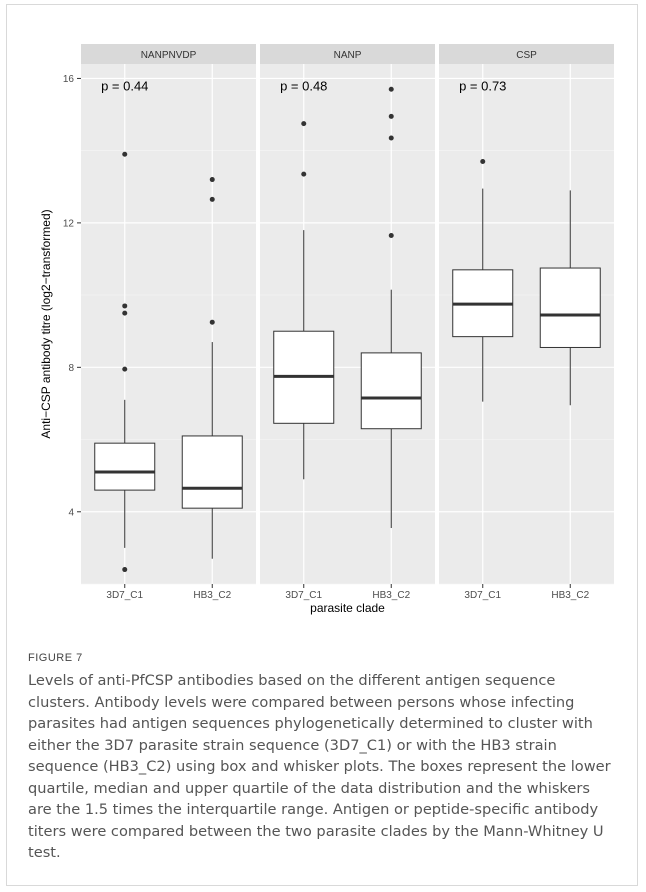 Image resolution: width=646 pixels, height=892 pixels. What do you see at coordinates (347, 608) in the screenshot?
I see `x-axis-title: parasite clade` at bounding box center [347, 608].